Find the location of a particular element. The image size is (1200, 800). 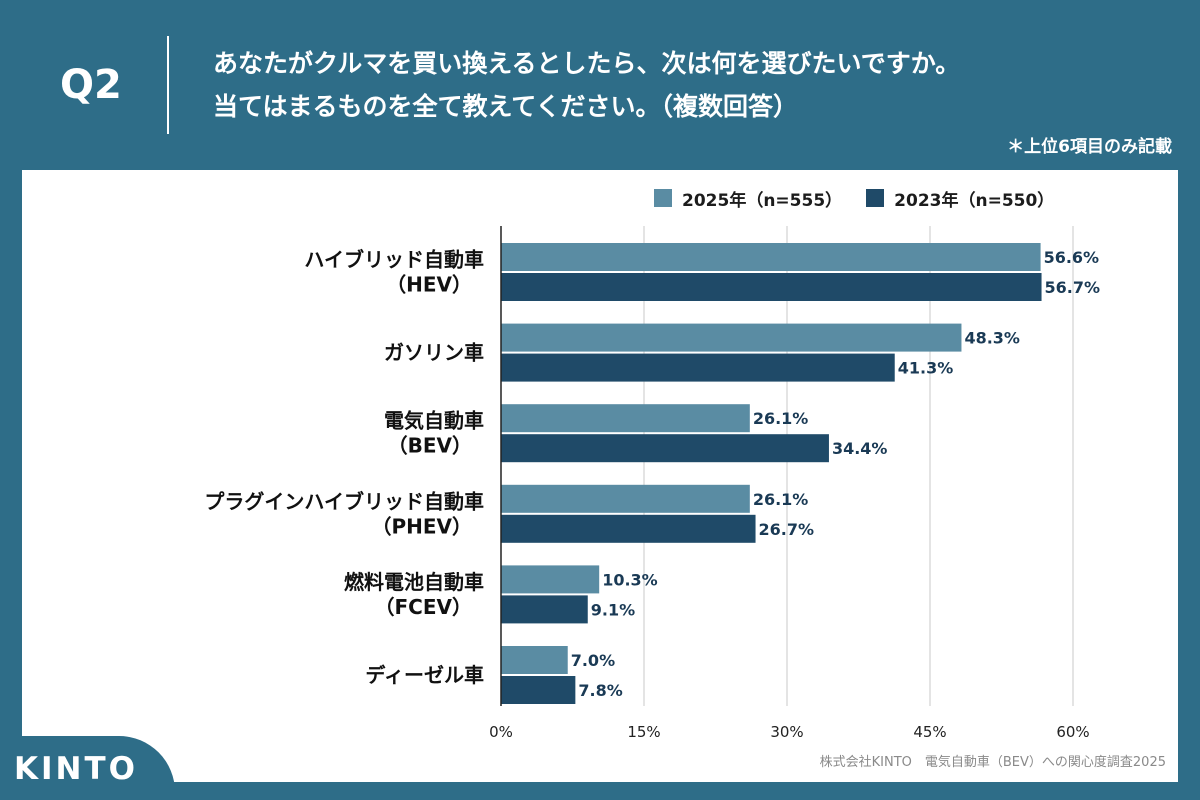

category-label-4-0: 燃料電池自動車 is located at coordinates (414, 582).